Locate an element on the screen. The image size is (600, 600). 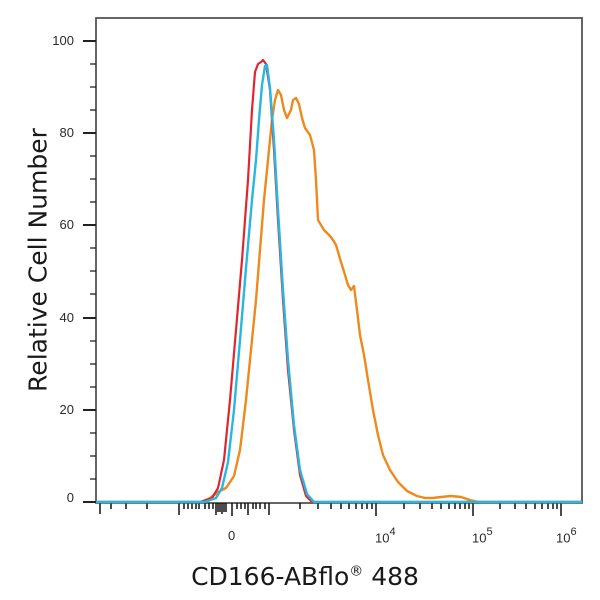
x-tick-1e4: 10⁴ is located at coordinates (385, 536).